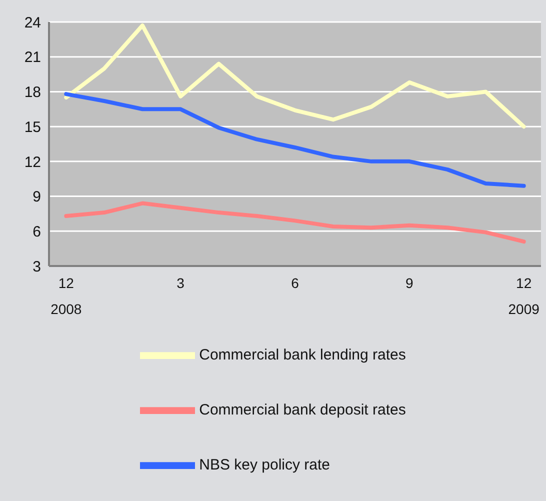 The width and height of the screenshot is (546, 501). I want to click on line-series, so click(295, 222).